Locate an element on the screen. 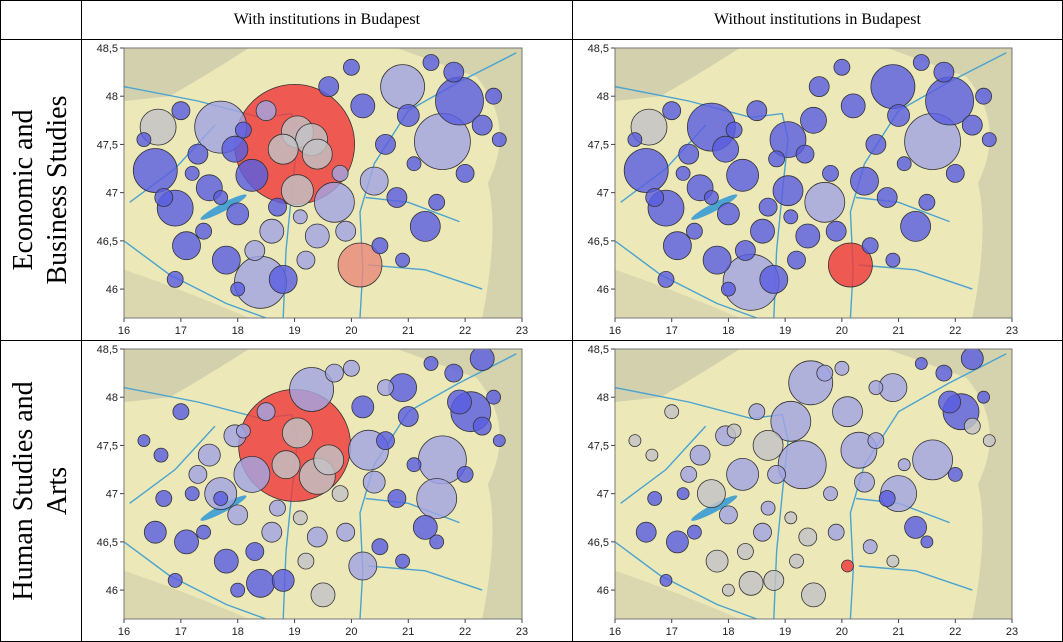 This screenshot has height=642, width=1063. southern-hills is located at coordinates (186, 594).